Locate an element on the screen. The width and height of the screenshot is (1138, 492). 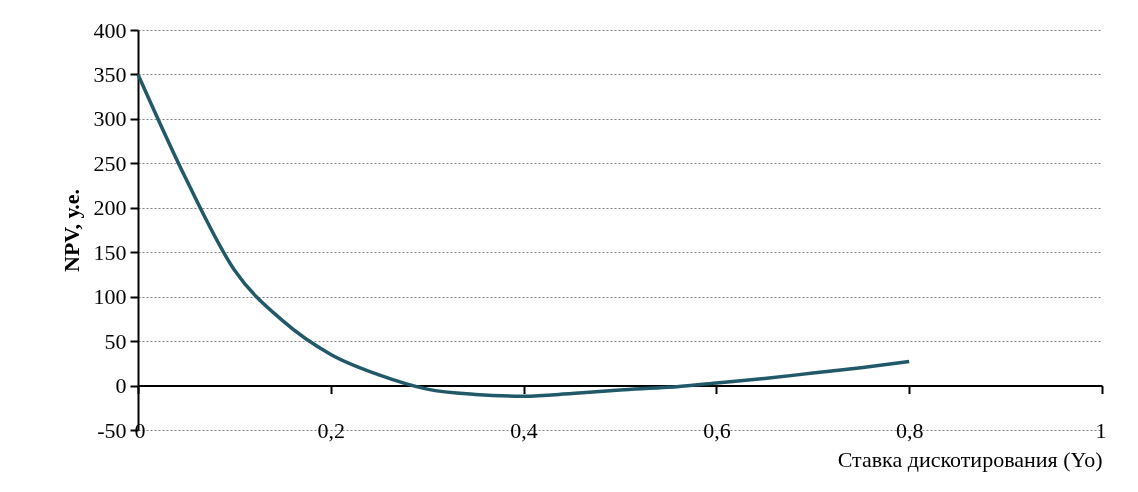
y-tick-label: 300 is located at coordinates (110, 119).